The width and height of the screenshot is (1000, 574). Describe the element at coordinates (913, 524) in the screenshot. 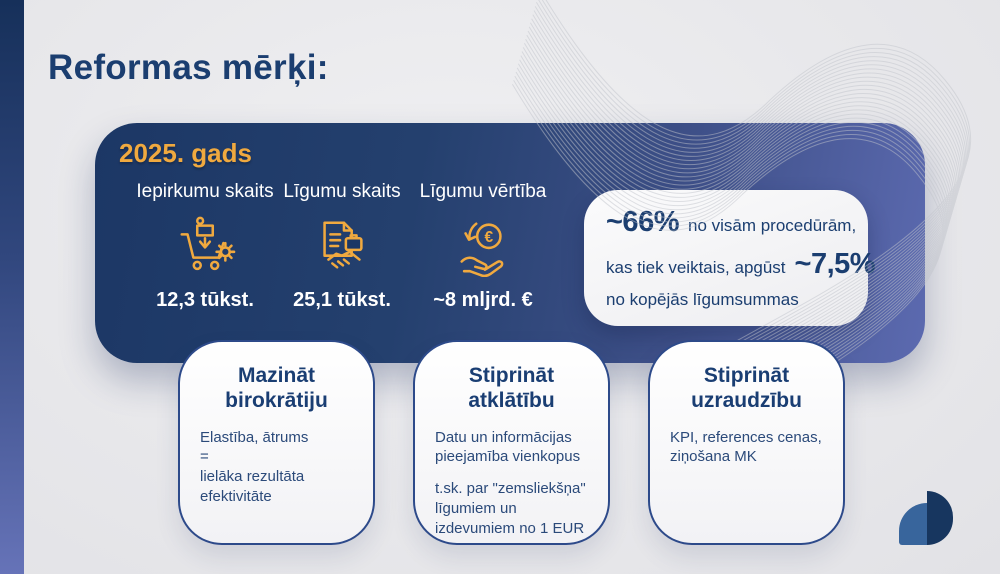

I see `logo-left-shape` at that location.